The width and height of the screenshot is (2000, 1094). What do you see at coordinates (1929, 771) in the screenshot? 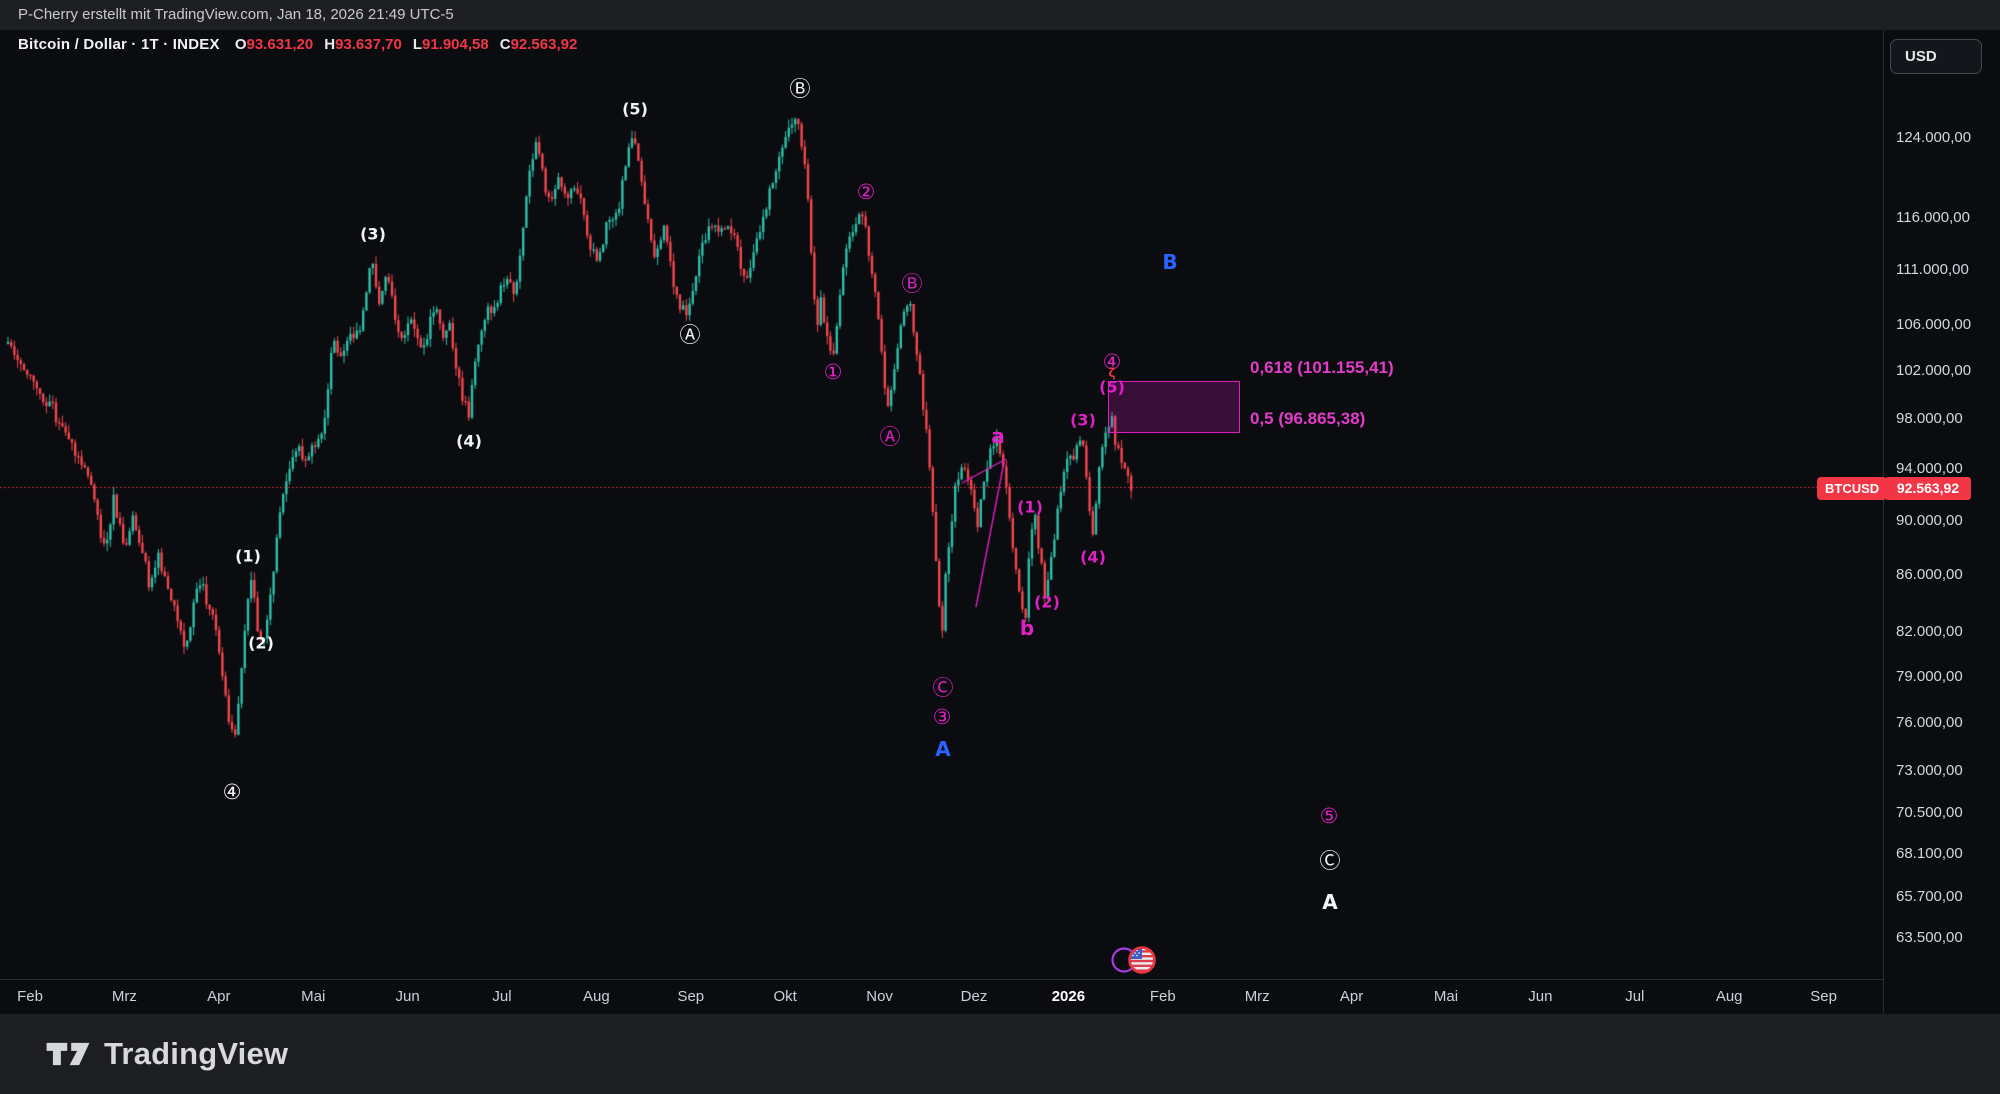
I see `price-axis-tick: 73.000,00` at bounding box center [1929, 771].